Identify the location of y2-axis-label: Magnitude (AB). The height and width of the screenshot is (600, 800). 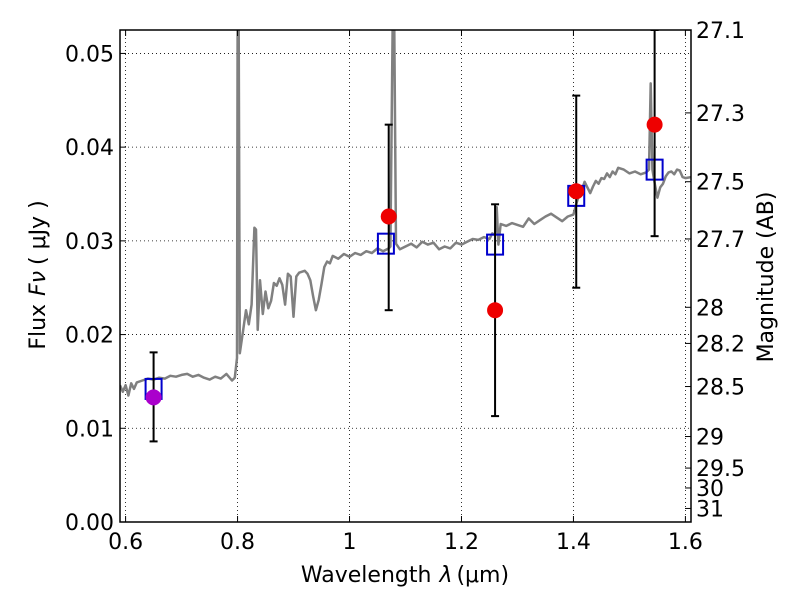
(766, 277).